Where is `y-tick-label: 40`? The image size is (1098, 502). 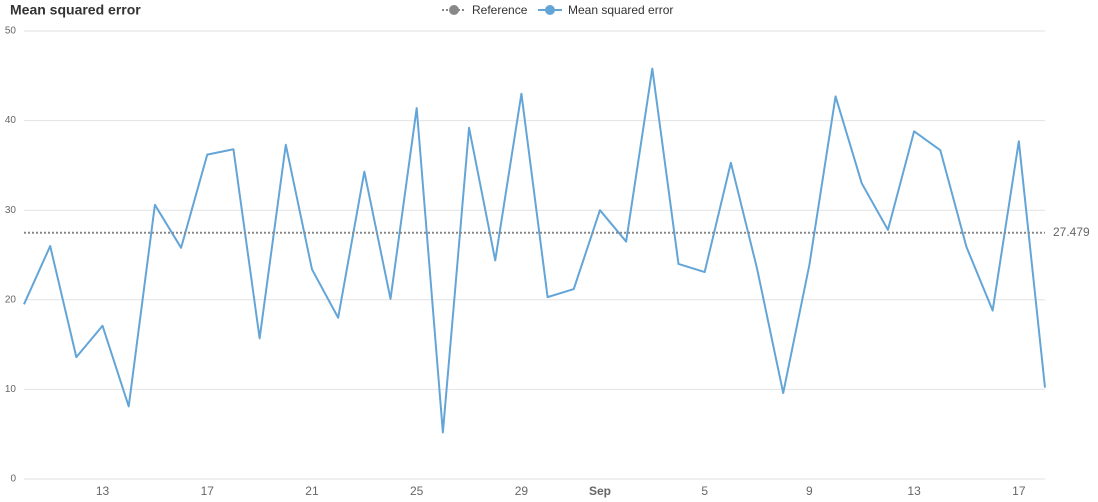
y-tick-label: 40 is located at coordinates (11, 120).